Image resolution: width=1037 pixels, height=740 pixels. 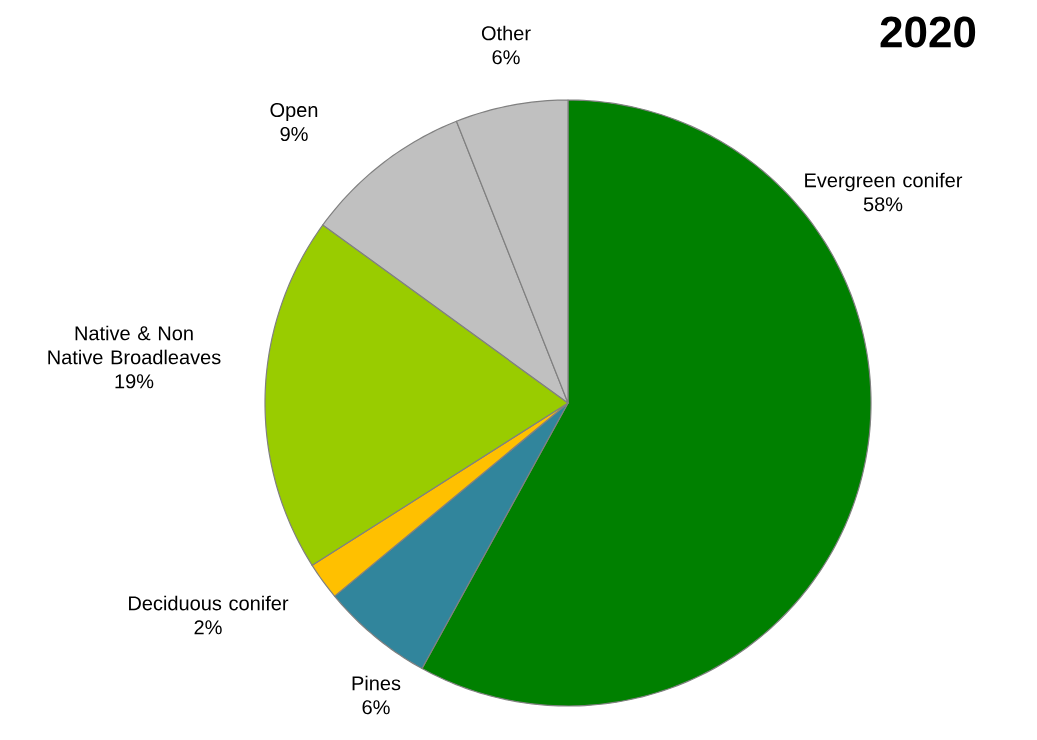 What do you see at coordinates (208, 627) in the screenshot?
I see `data-label: 2%` at bounding box center [208, 627].